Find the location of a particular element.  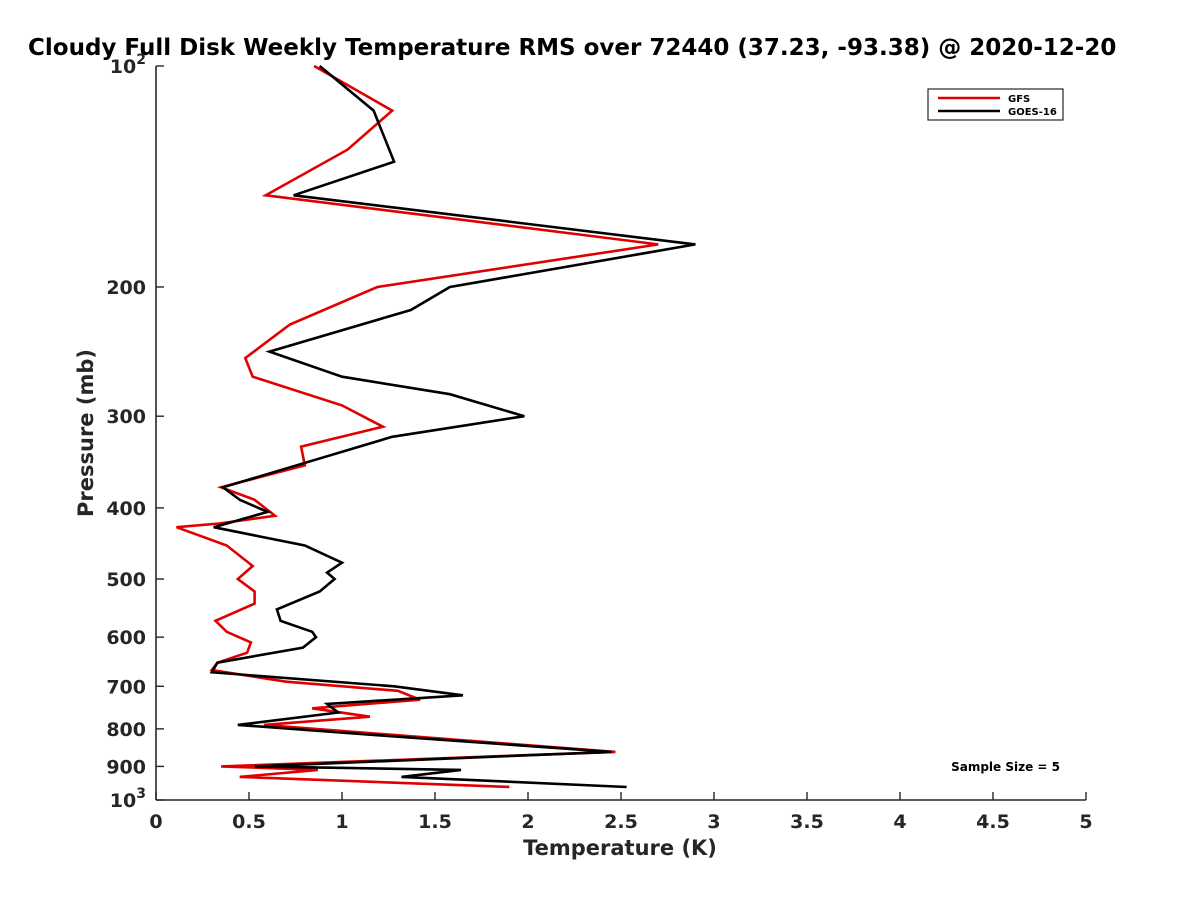

y-tick-label: 10² is located at coordinates (128, 65).